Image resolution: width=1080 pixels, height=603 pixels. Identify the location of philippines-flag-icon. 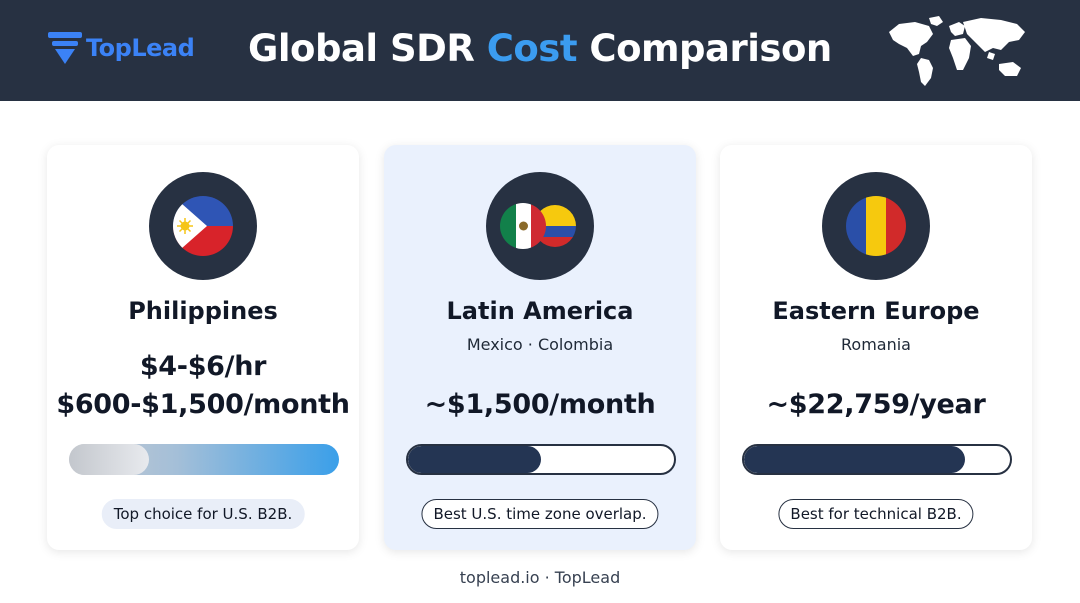
(203, 226).